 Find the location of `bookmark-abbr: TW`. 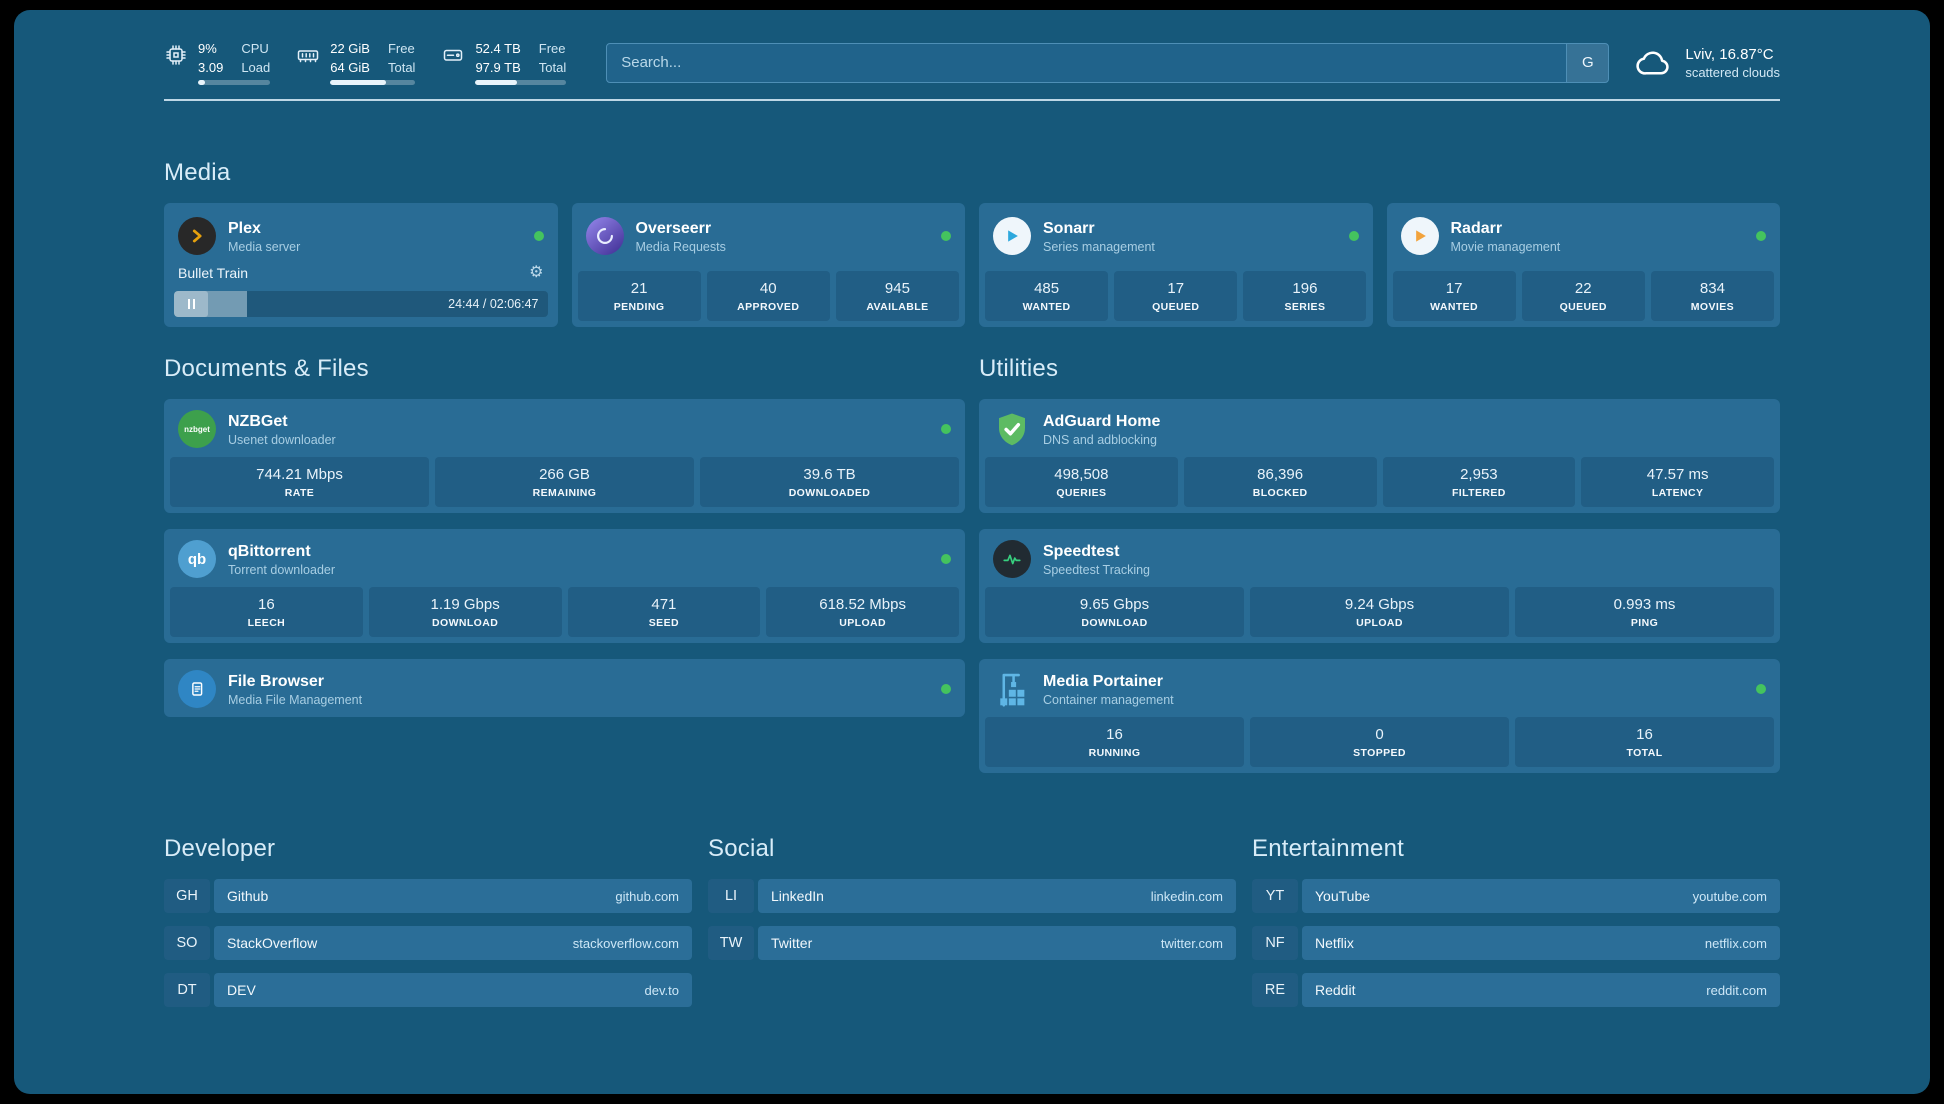

bookmark-abbr: TW is located at coordinates (731, 943).